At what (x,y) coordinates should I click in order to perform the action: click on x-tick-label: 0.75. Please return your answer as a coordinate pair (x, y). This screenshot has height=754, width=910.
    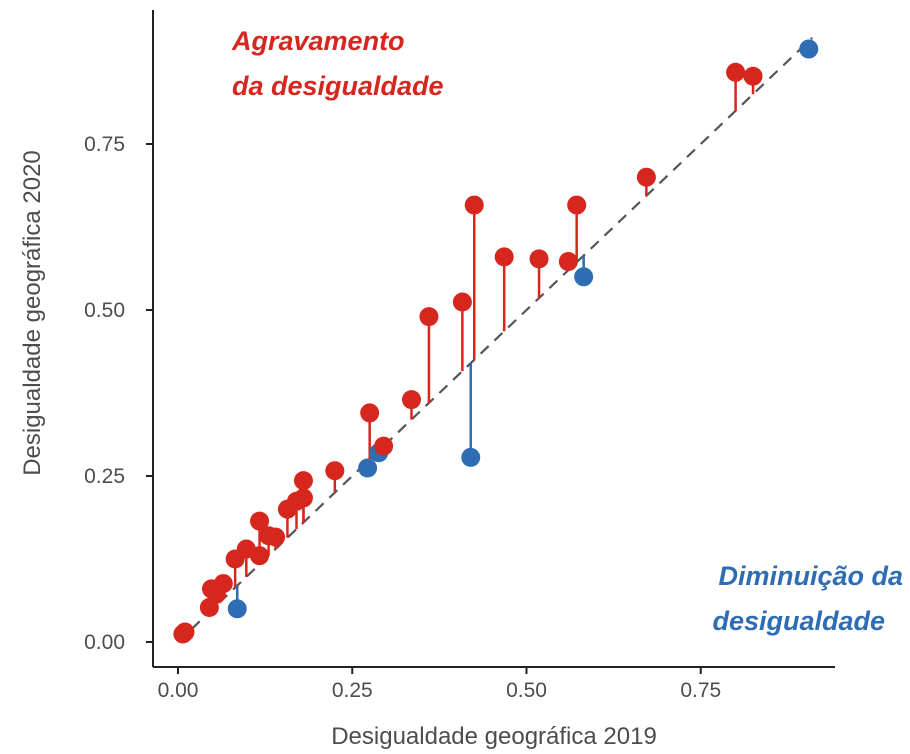
    Looking at the image, I should click on (700, 690).